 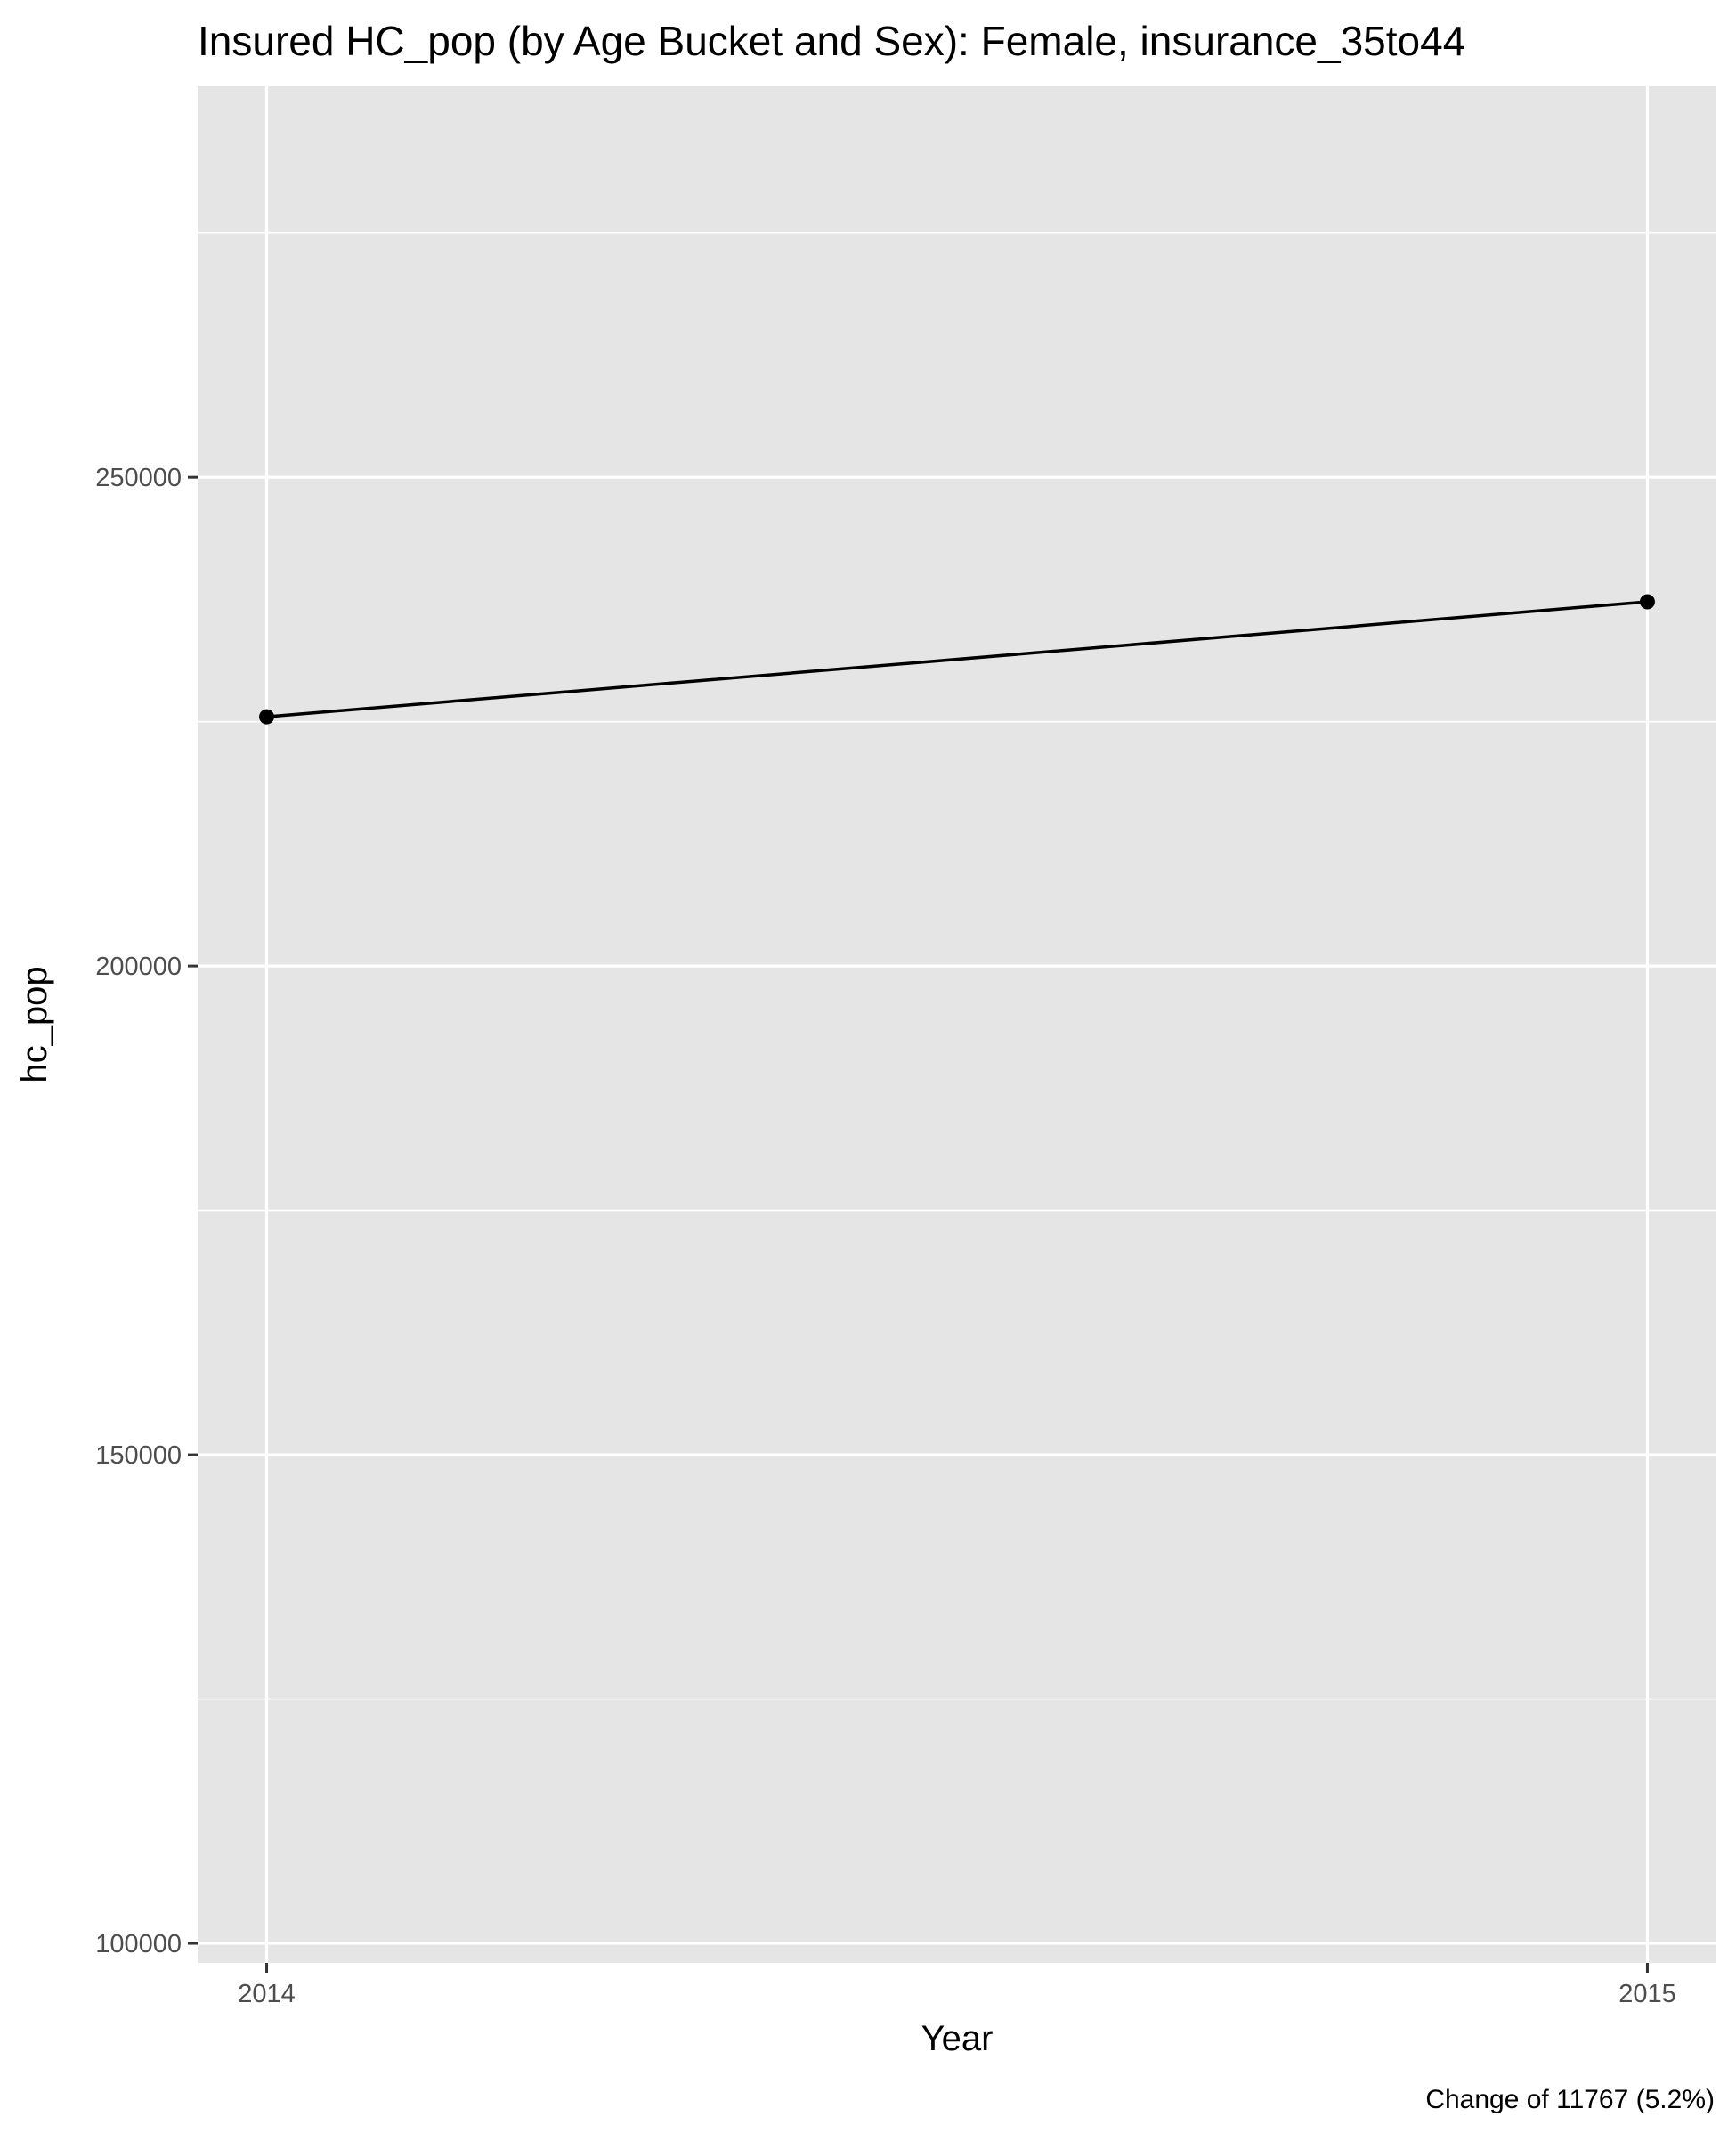 I want to click on y-tick-label: 150000, so click(x=138, y=1455).